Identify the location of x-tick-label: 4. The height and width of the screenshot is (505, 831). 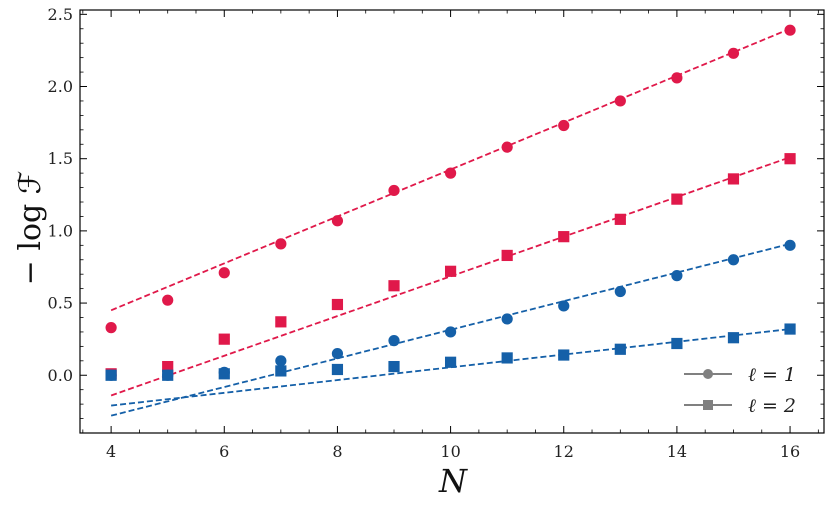
(111, 451).